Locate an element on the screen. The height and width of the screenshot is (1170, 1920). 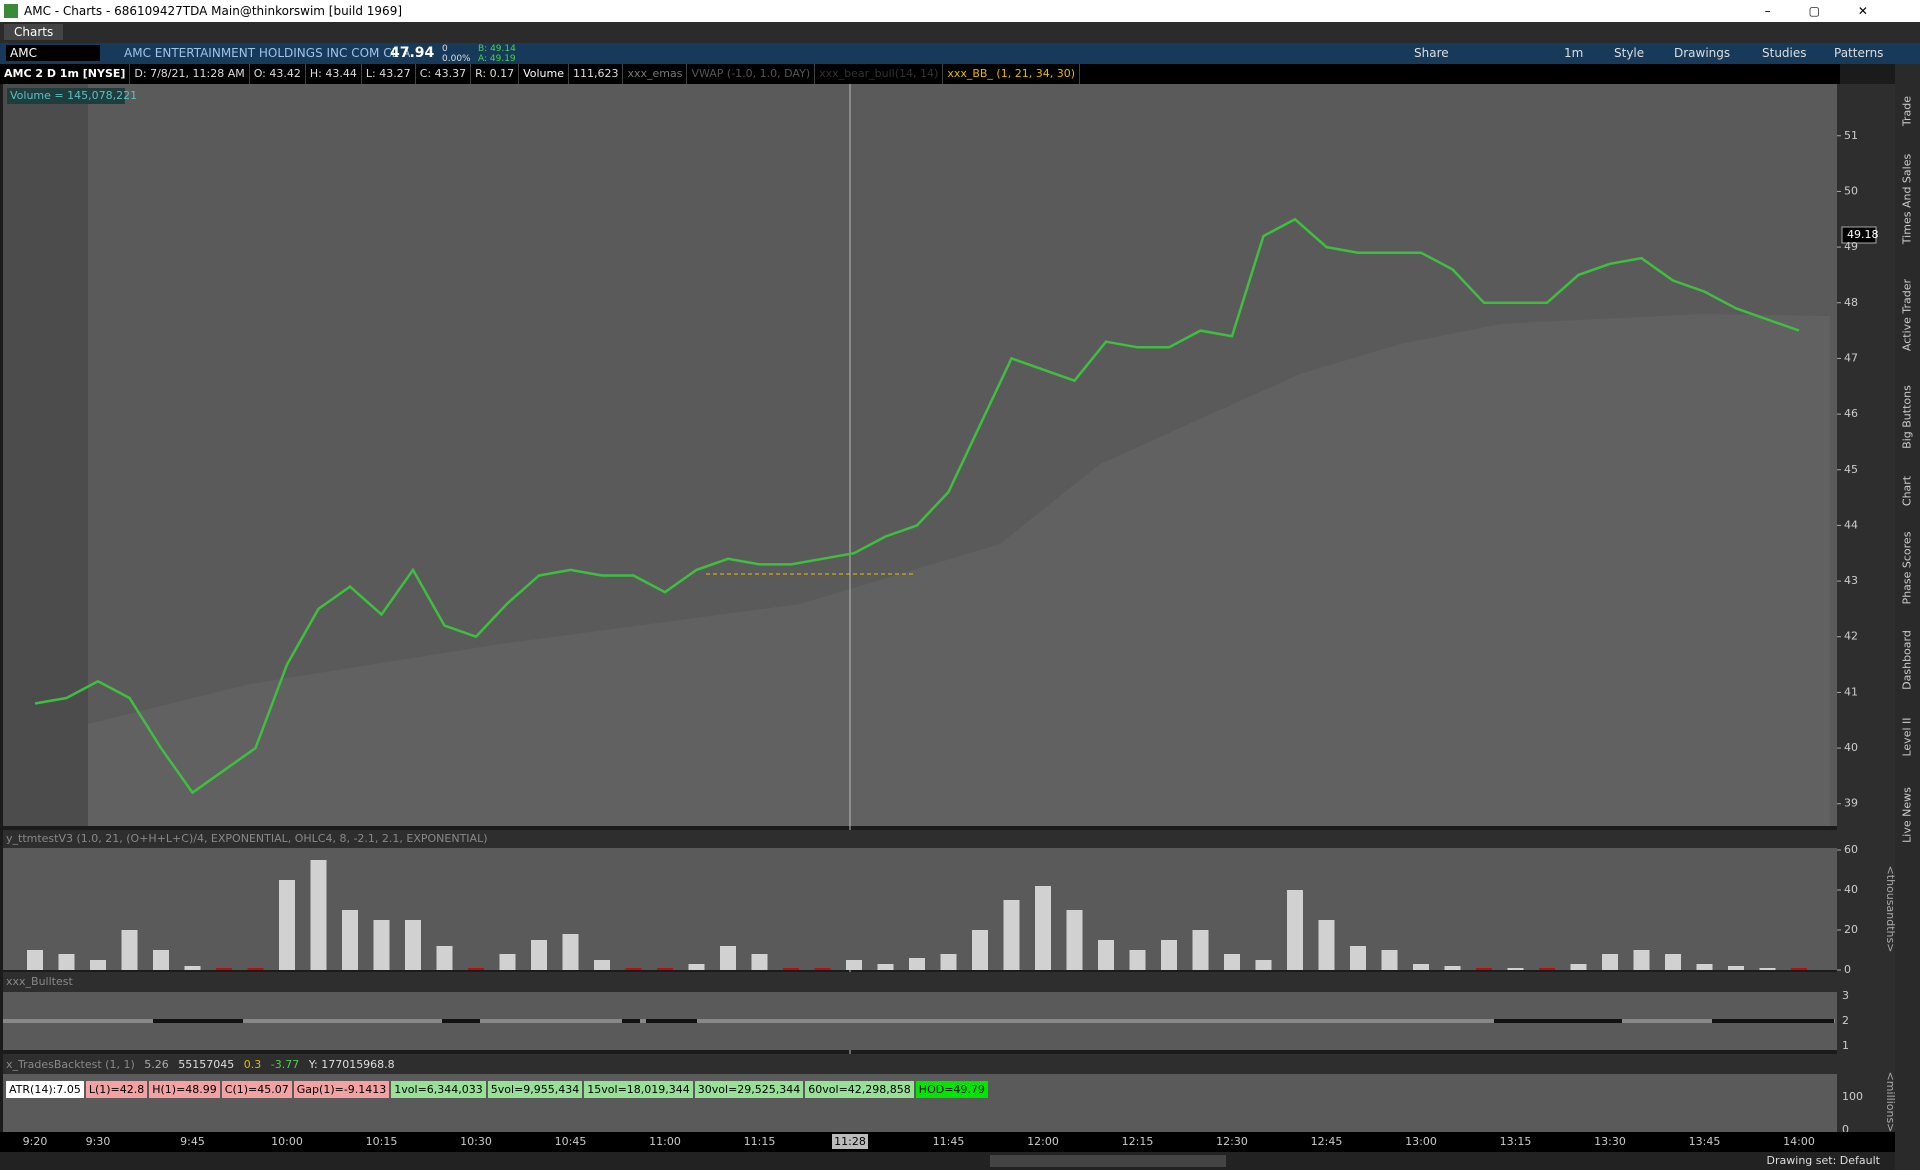
last-price: 47.94 is located at coordinates (412, 53).